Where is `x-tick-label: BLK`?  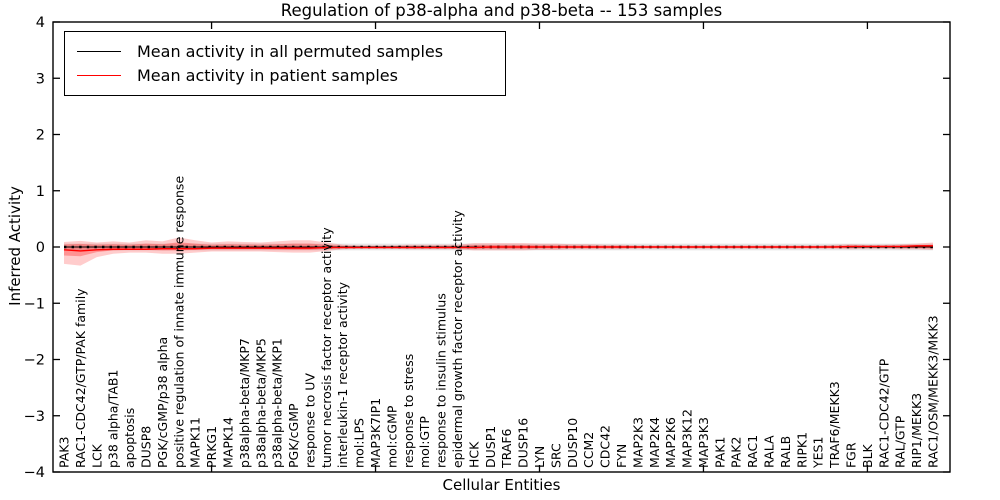 x-tick-label: BLK is located at coordinates (867, 455).